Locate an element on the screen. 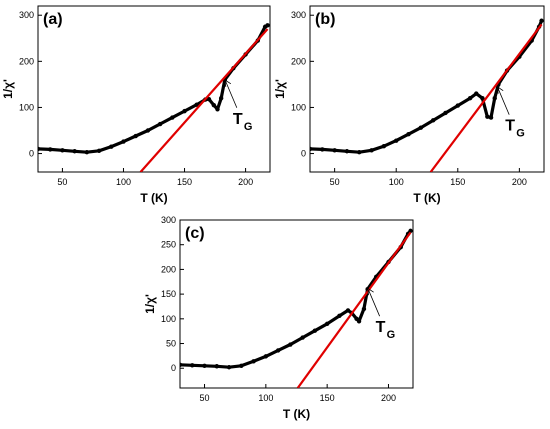 The width and height of the screenshot is (550, 429). y-tick-label: 50 is located at coordinates (171, 344).